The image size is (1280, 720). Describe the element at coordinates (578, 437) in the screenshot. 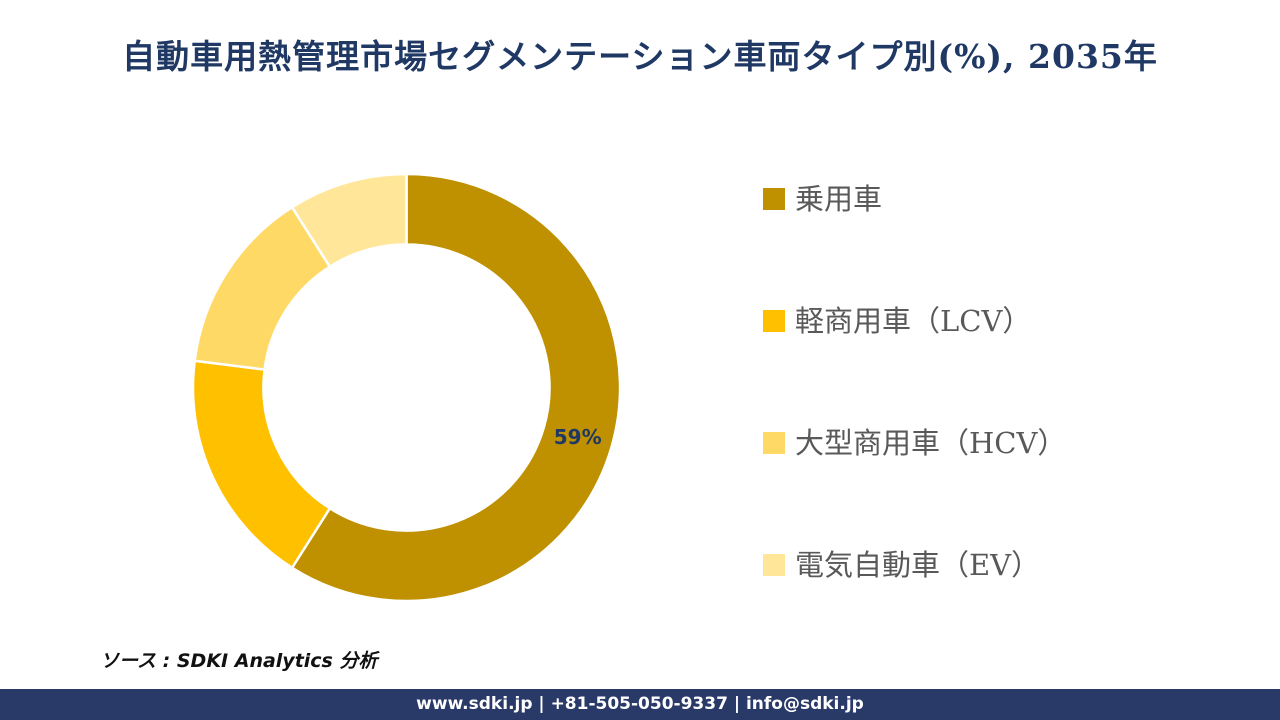

I see `slice-data-label: 59%` at that location.